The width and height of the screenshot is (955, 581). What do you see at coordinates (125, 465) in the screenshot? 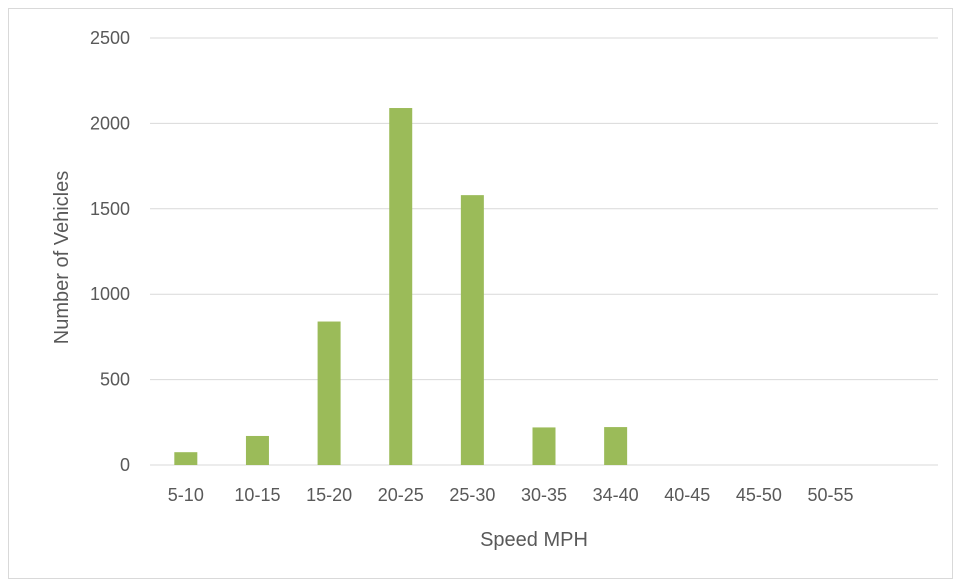
I see `y-tick-label: 0` at bounding box center [125, 465].